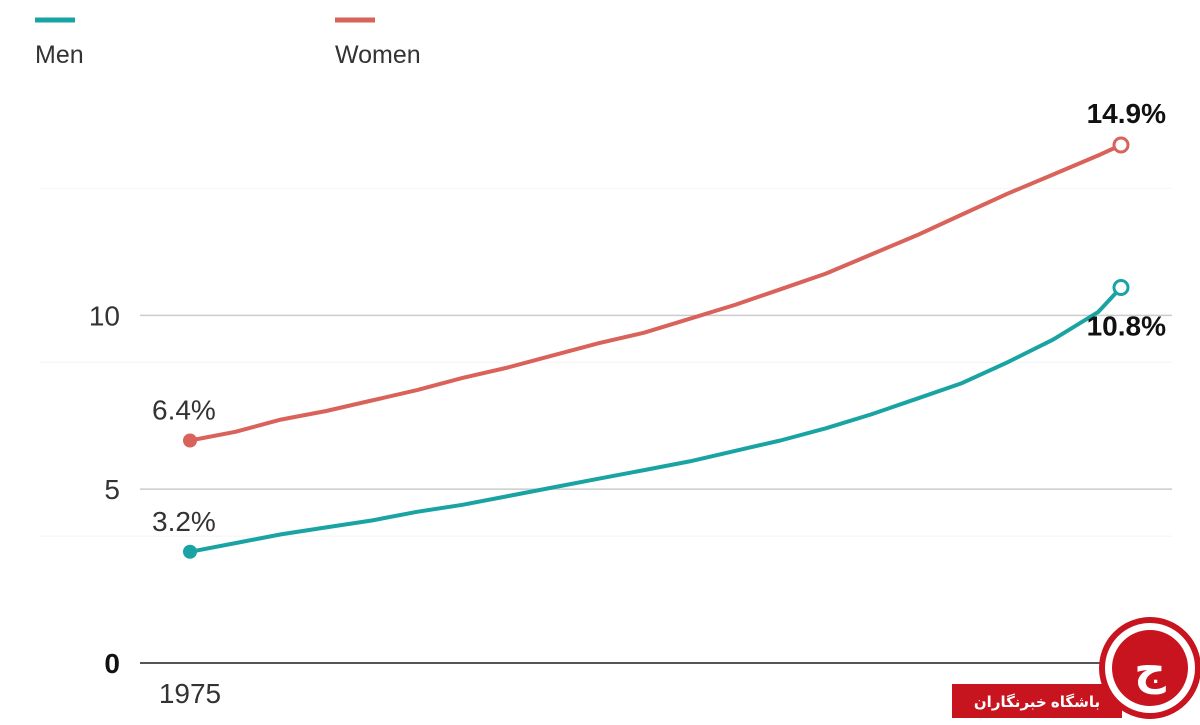 The width and height of the screenshot is (1200, 725). I want to click on y-axis-ticks: 0 5 10, so click(104, 489).